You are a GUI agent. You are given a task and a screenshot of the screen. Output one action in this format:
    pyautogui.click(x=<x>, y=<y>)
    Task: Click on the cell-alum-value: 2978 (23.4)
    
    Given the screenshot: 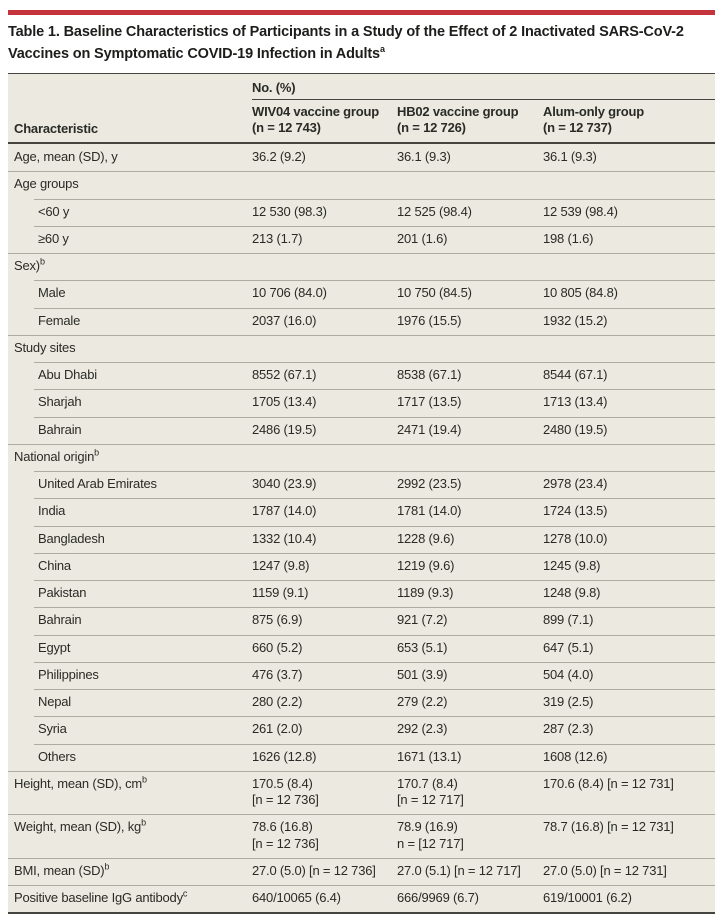 What is the action you would take?
    pyautogui.click(x=629, y=484)
    